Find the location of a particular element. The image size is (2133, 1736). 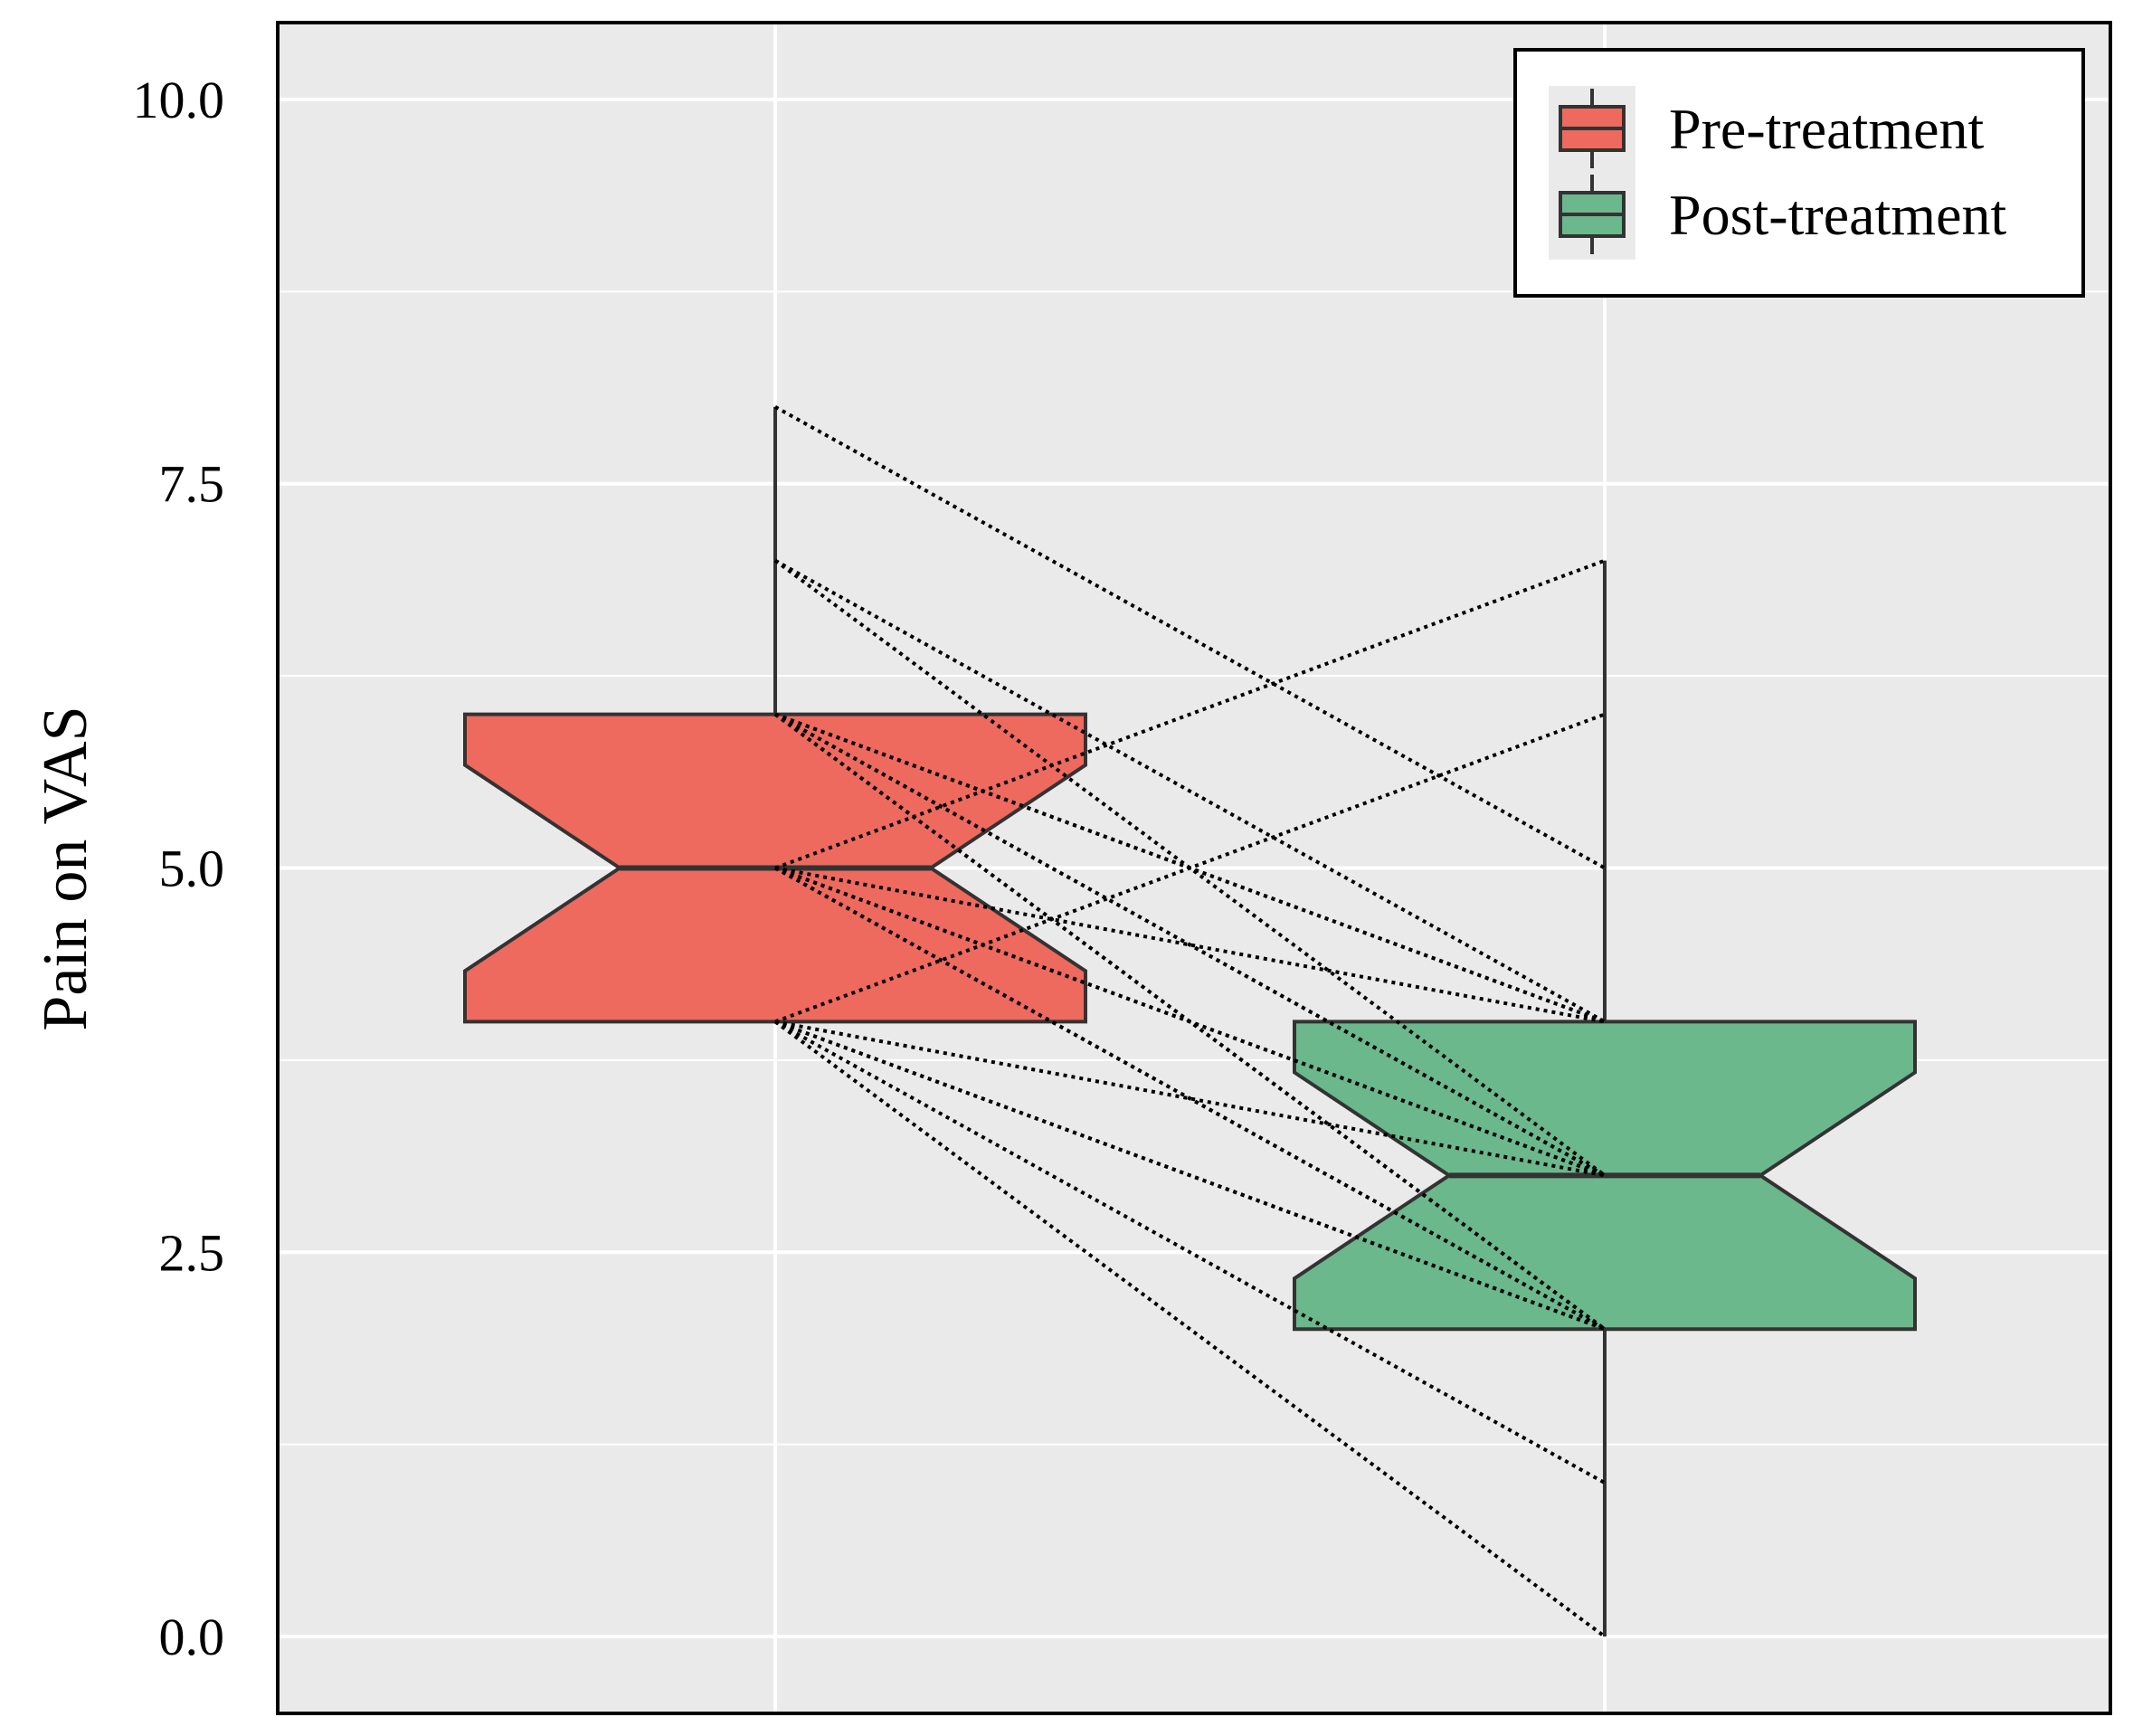

y-tick-label: 10.0 is located at coordinates (179, 100).